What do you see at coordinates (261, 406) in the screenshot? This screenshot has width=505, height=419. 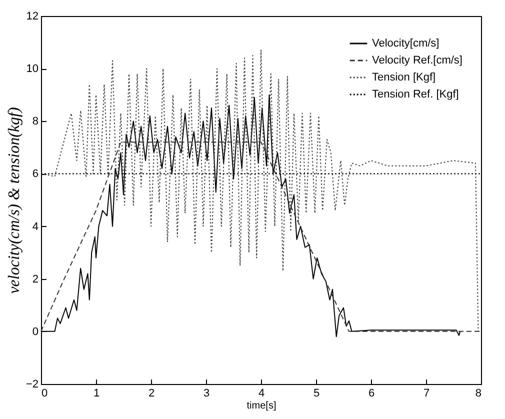 I see `x-axis-title: time[s]` at bounding box center [261, 406].